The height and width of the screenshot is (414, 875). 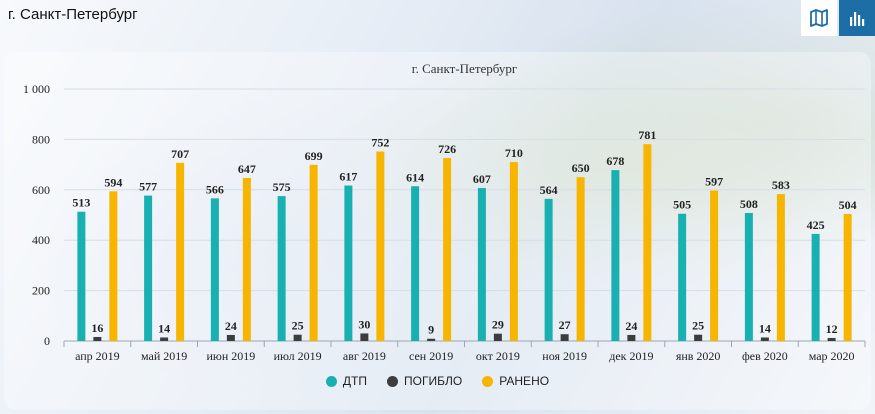 What do you see at coordinates (832, 356) in the screenshot?
I see `x-tick-label: мар 2020` at bounding box center [832, 356].